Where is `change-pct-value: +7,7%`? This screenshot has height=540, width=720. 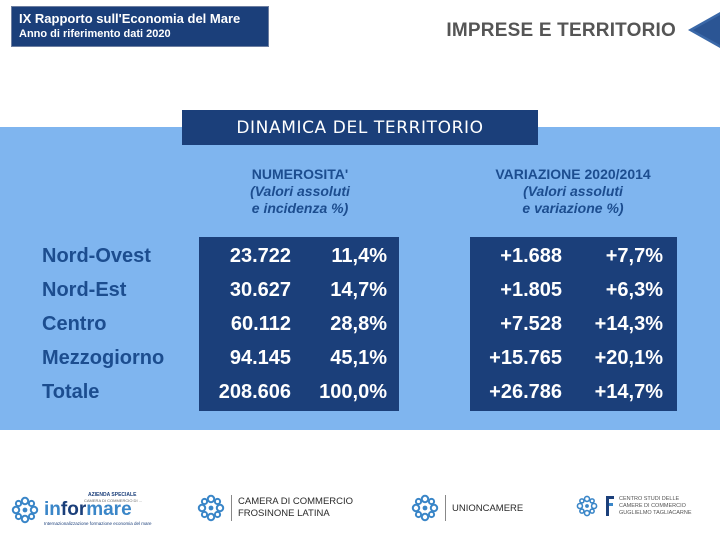
change-pct-value: +7,7% is located at coordinates (634, 255).